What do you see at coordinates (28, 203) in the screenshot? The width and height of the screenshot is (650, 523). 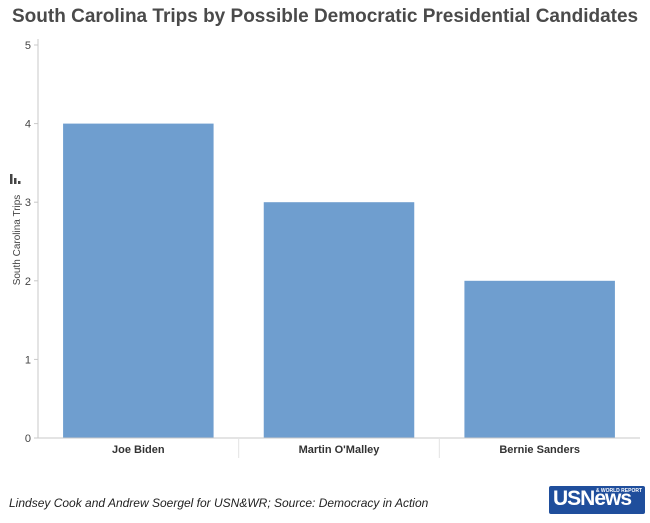 I see `y-tick-label: 3` at bounding box center [28, 203].